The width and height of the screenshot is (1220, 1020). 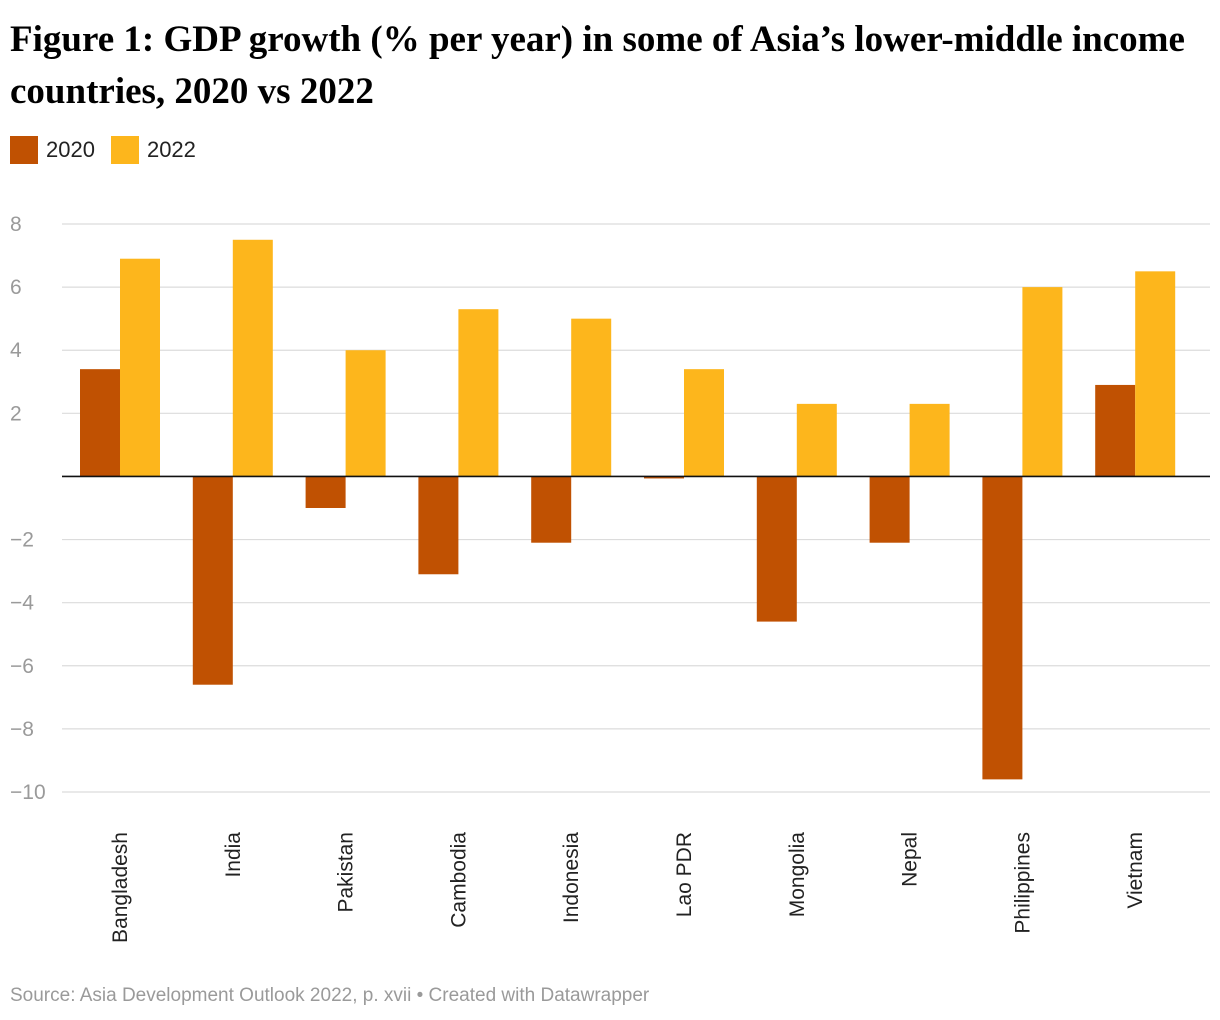 What do you see at coordinates (551, 509) in the screenshot?
I see `bar-2020-indonesia` at bounding box center [551, 509].